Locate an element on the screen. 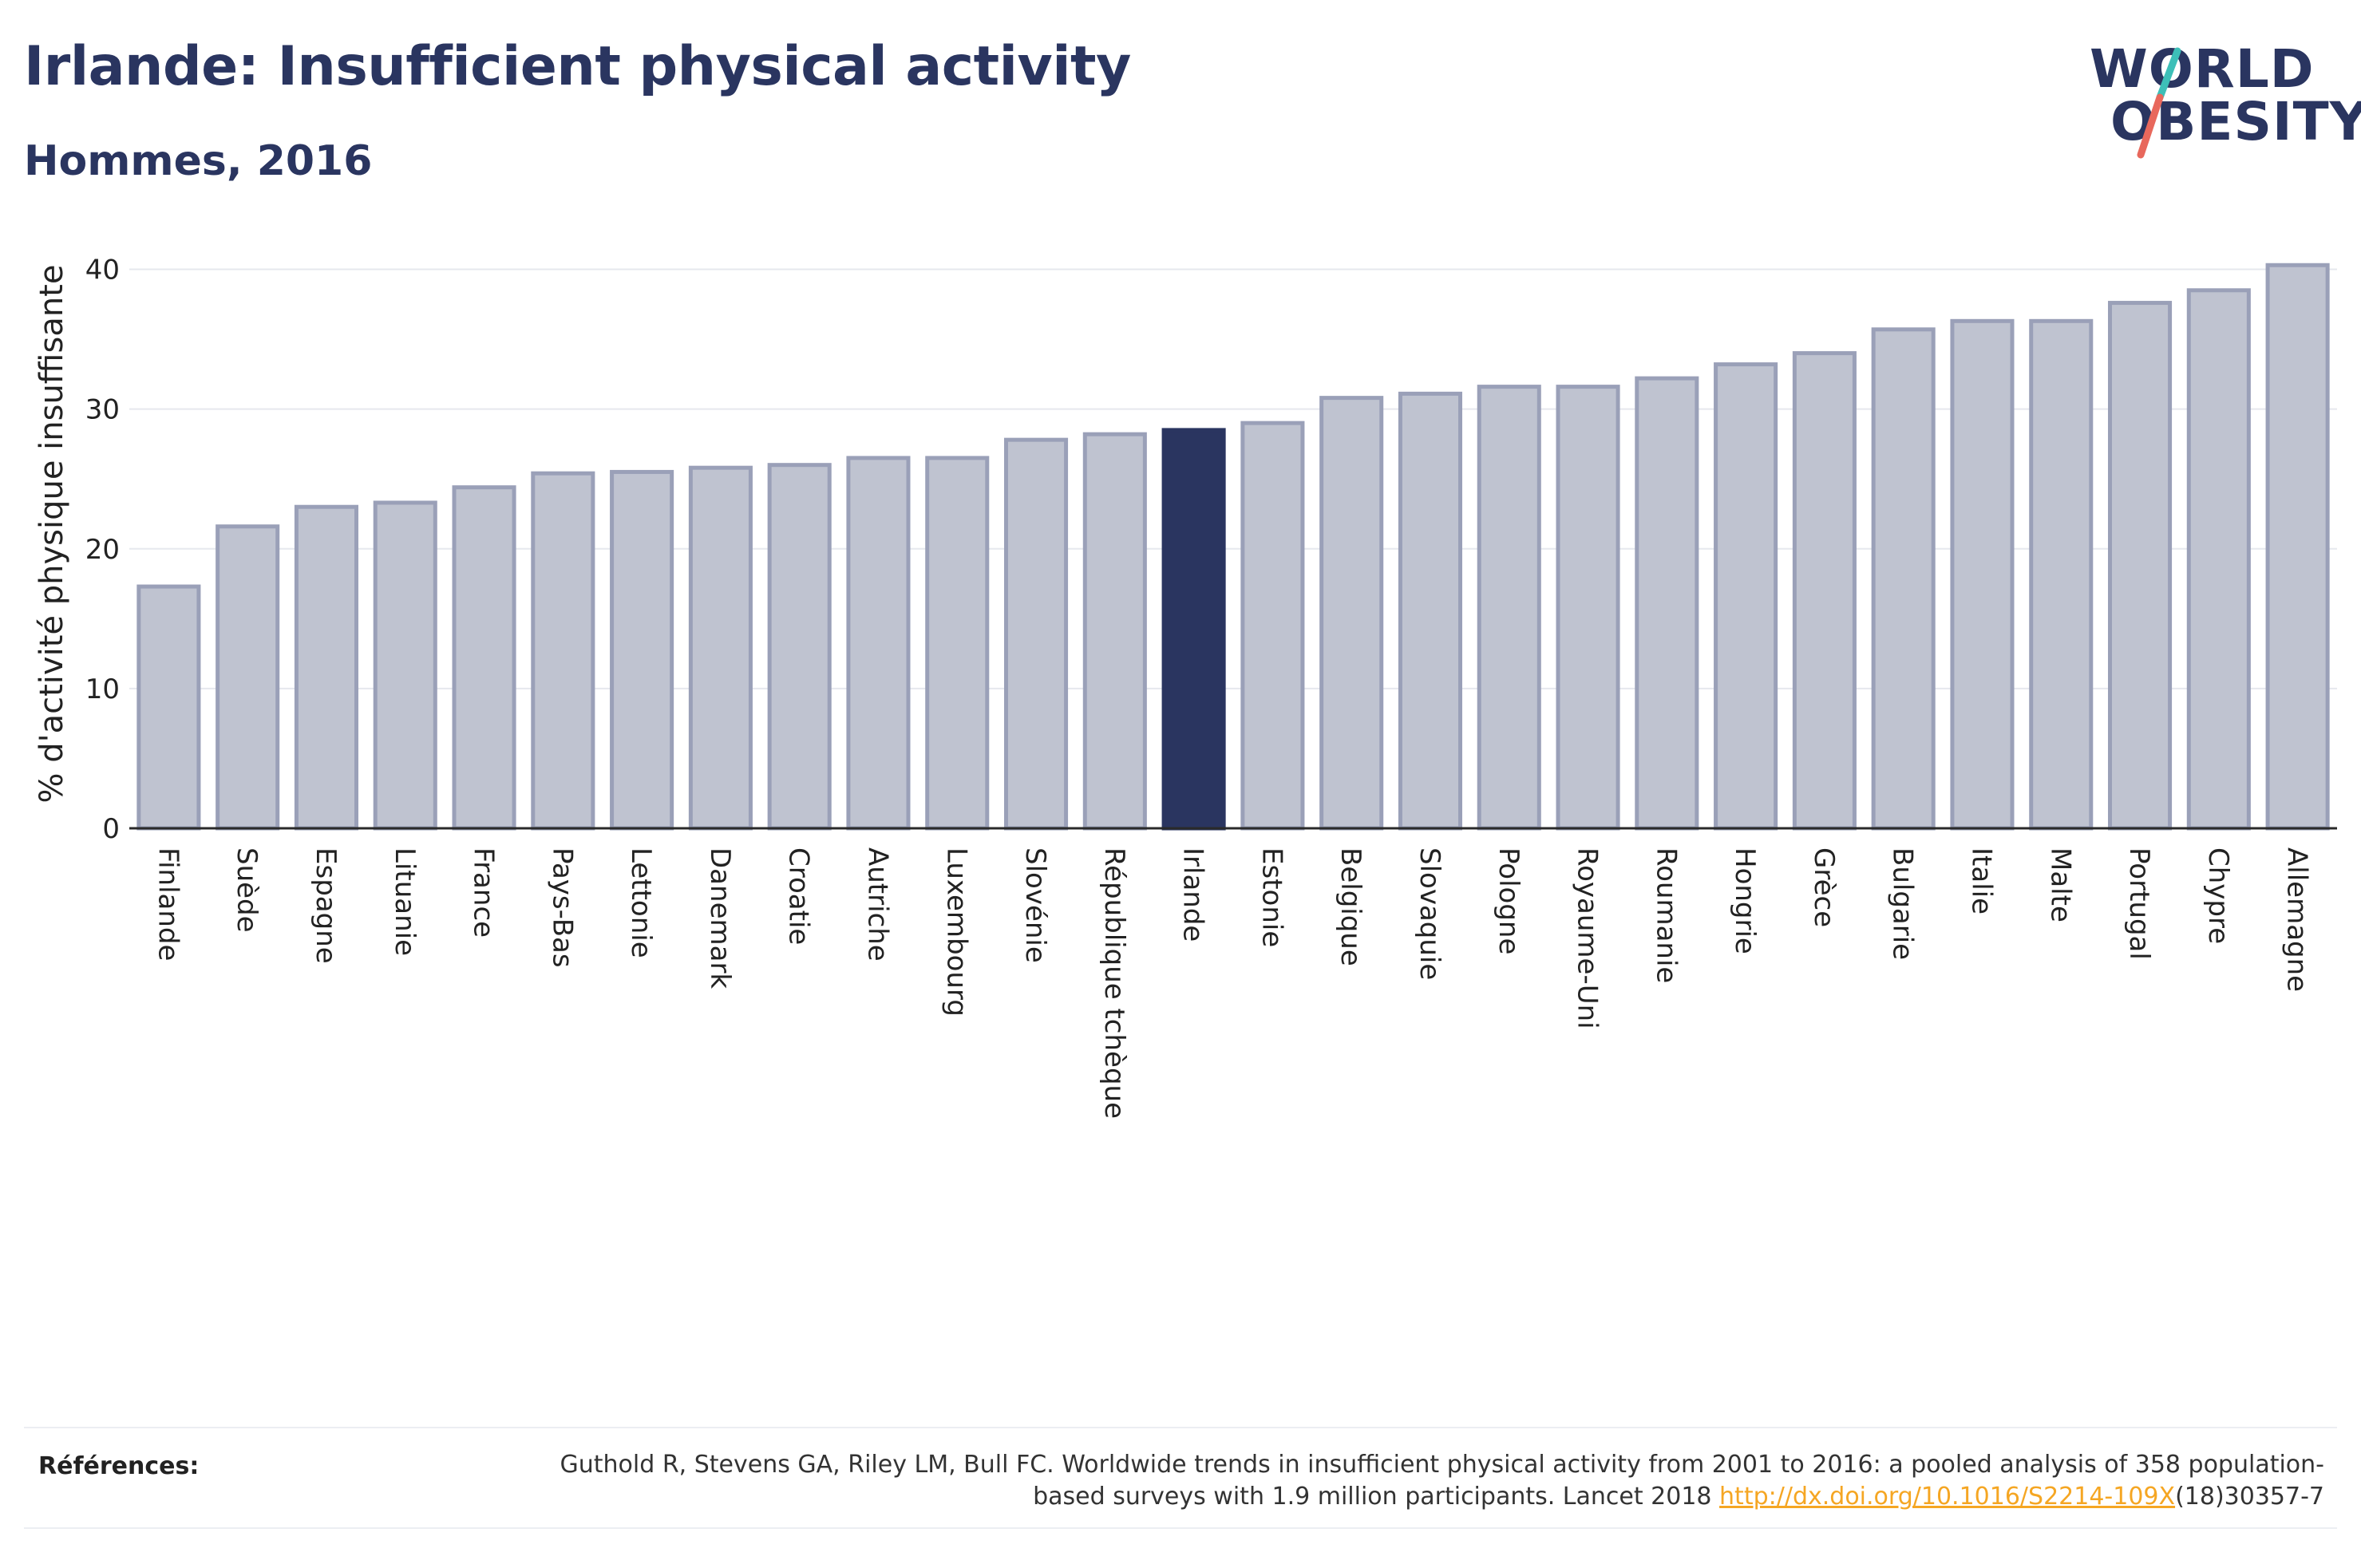 The height and width of the screenshot is (1568, 2361). x-tick-label: Belgique is located at coordinates (1350, 906).